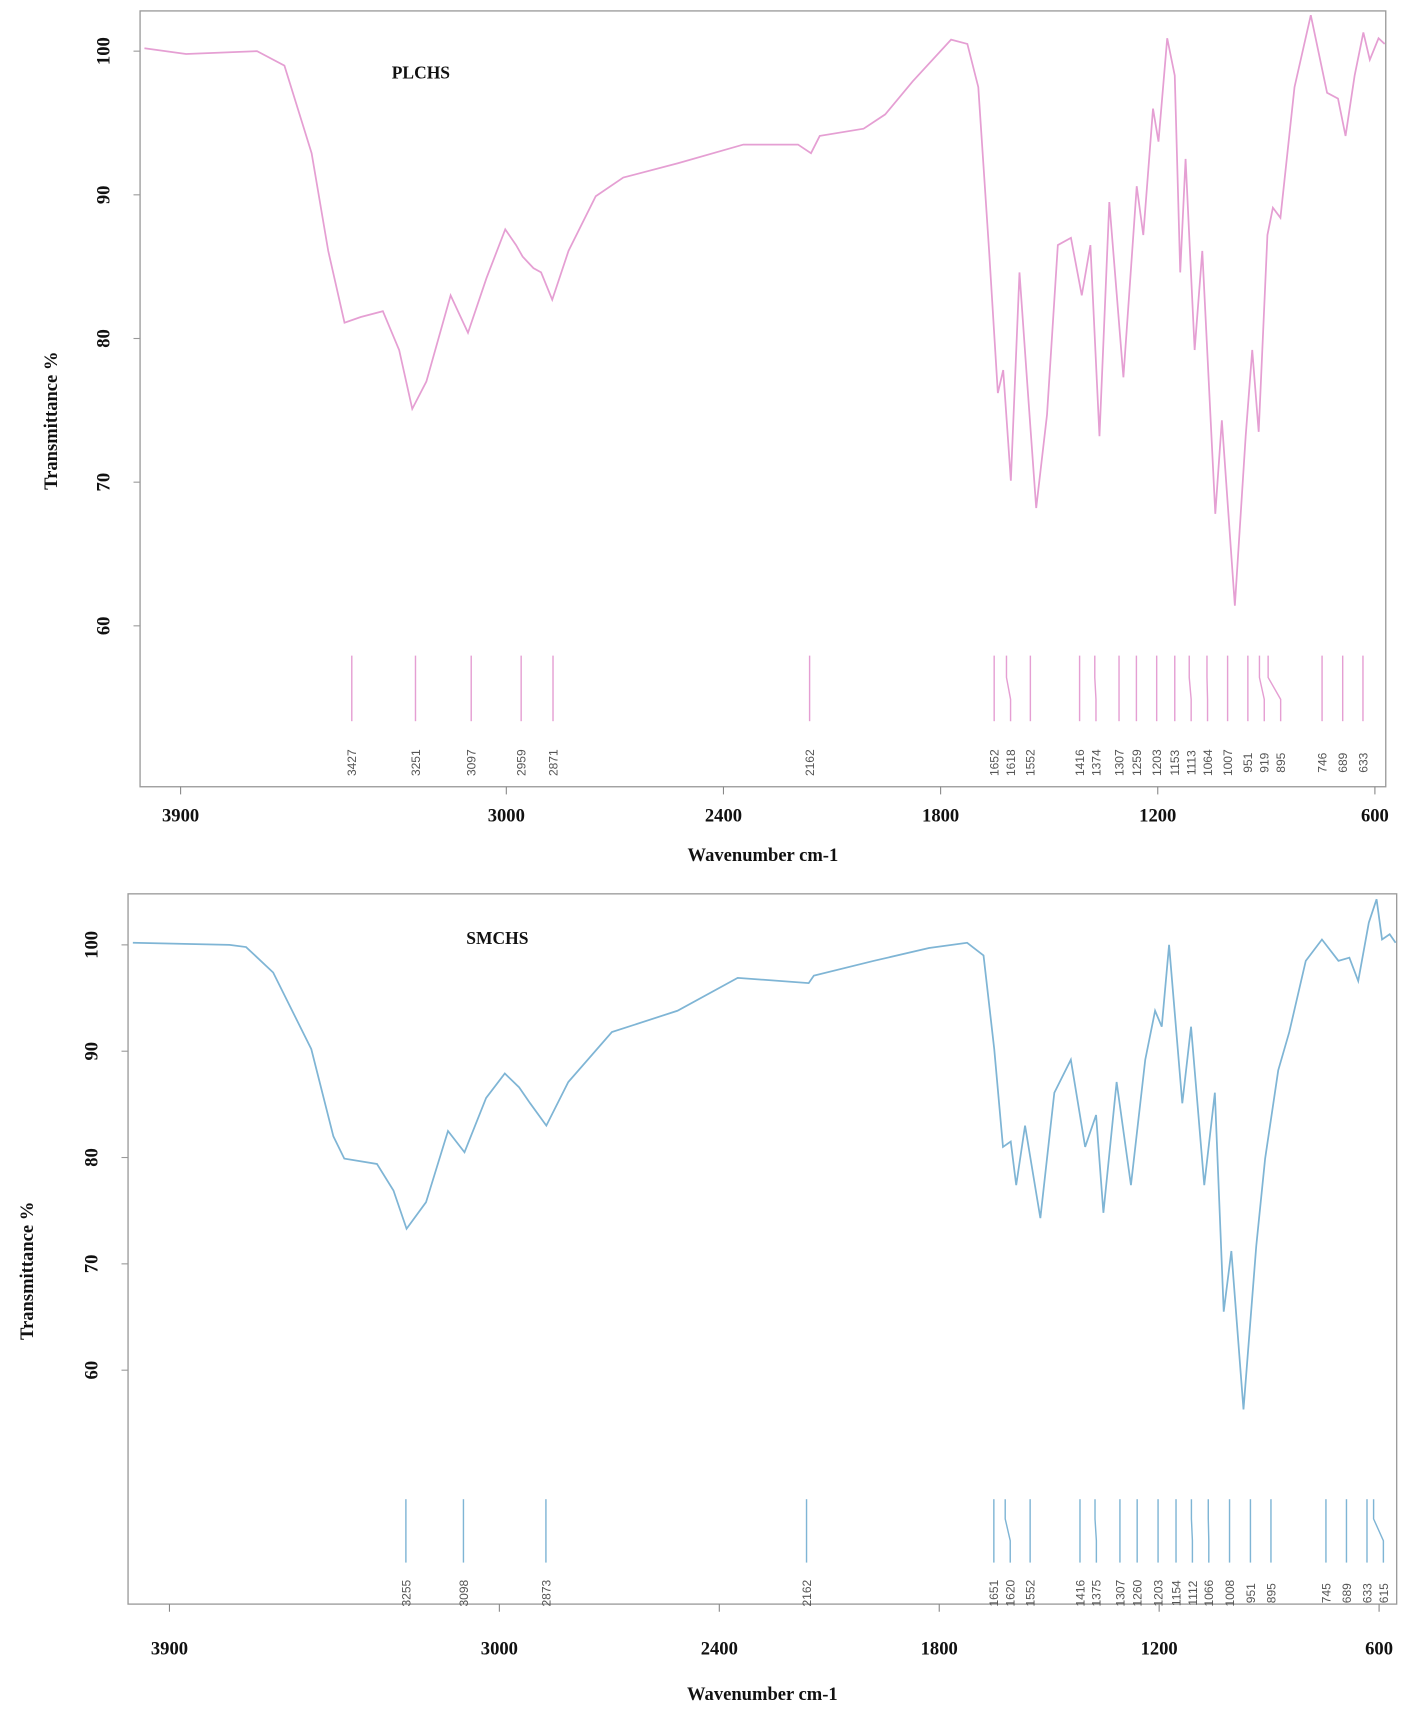 This screenshot has height=1709, width=1410. I want to click on peak-label: 1154, so click(1176, 1593).